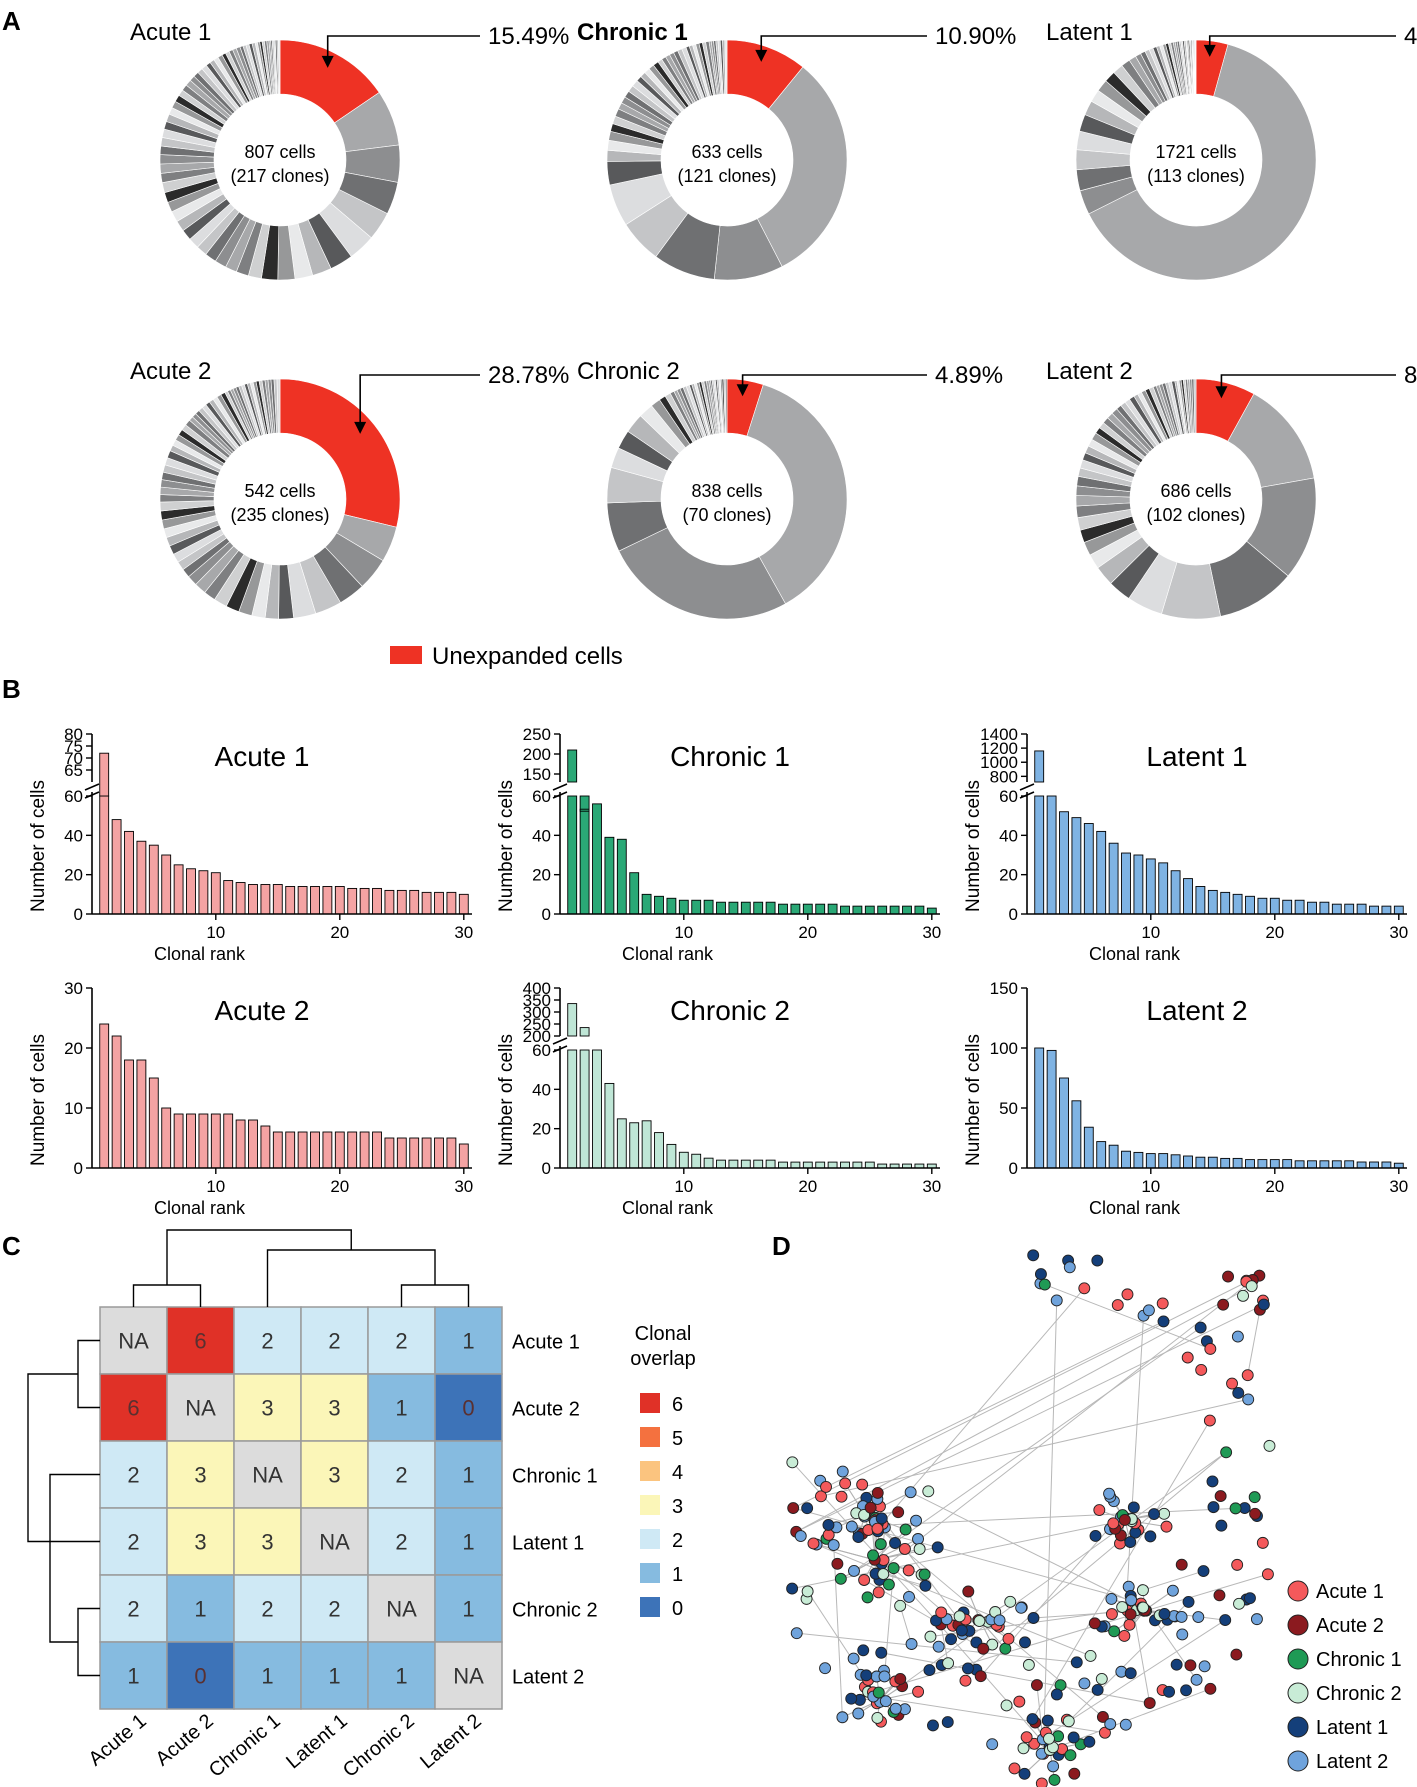  What do you see at coordinates (245, 1746) in the screenshot?
I see `heatmap-col-label: Chronic 1` at bounding box center [245, 1746].